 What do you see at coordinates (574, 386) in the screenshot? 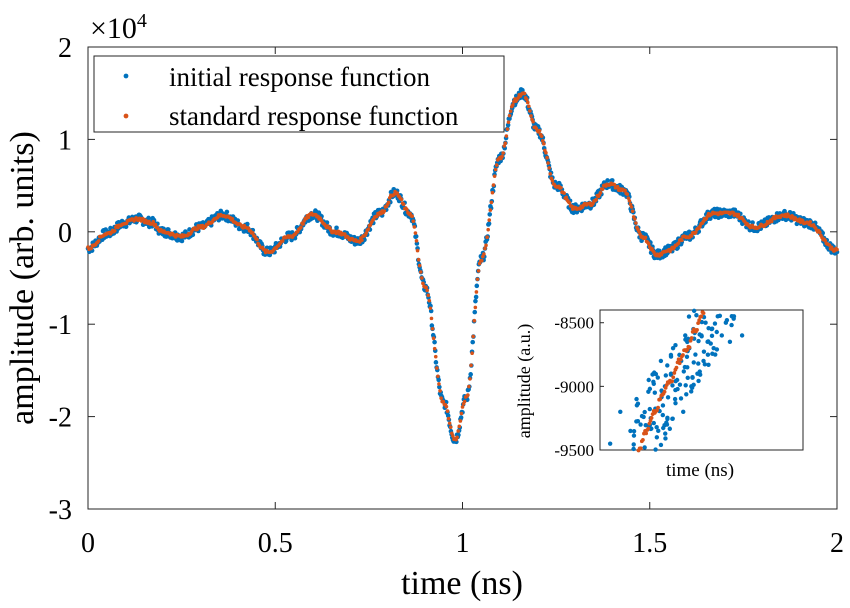
I see `inset-y-tick-label: -9000` at bounding box center [574, 386].